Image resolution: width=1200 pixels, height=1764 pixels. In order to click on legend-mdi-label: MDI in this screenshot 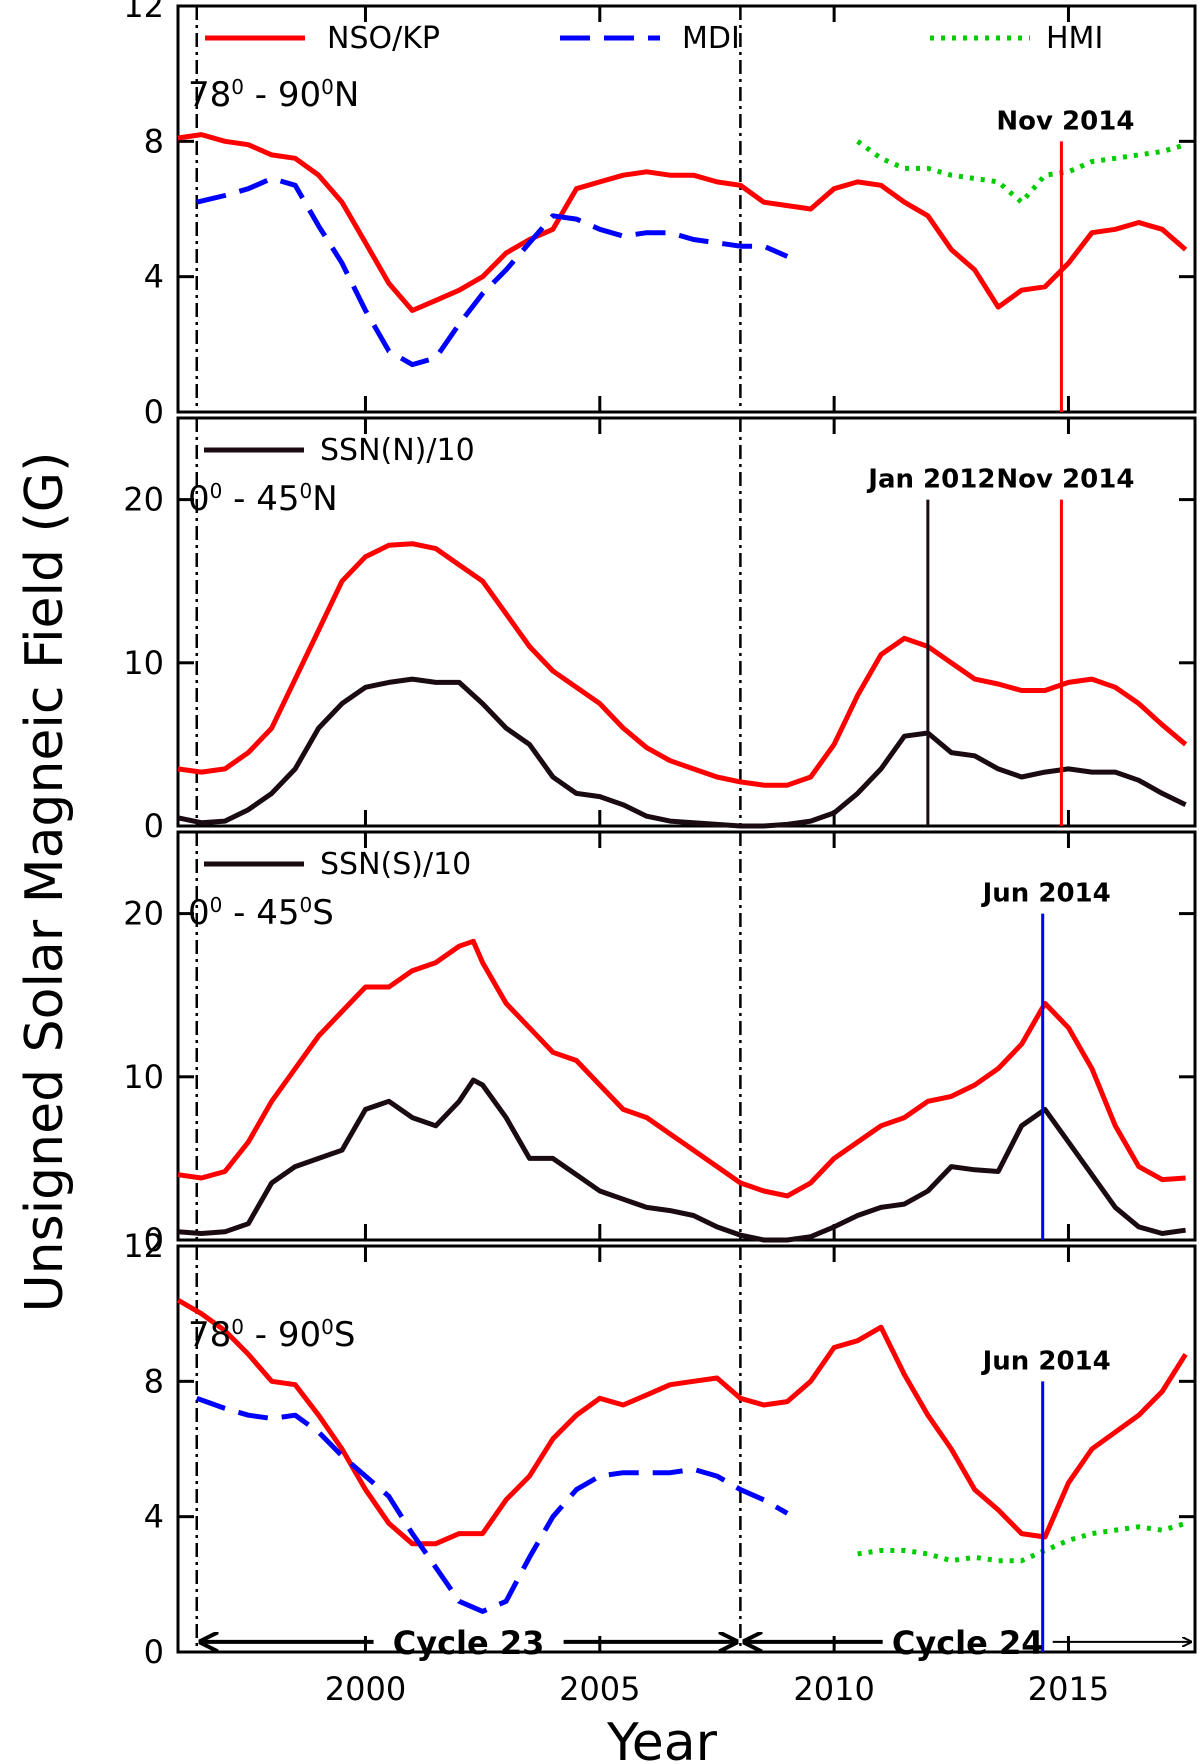, I will do `click(711, 38)`.